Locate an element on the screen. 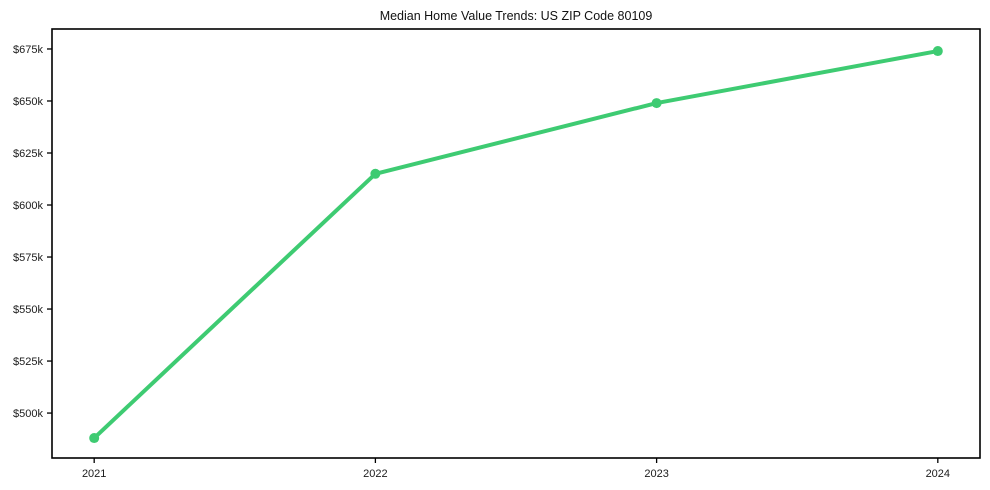  x-tick-label: 2022 is located at coordinates (375, 474).